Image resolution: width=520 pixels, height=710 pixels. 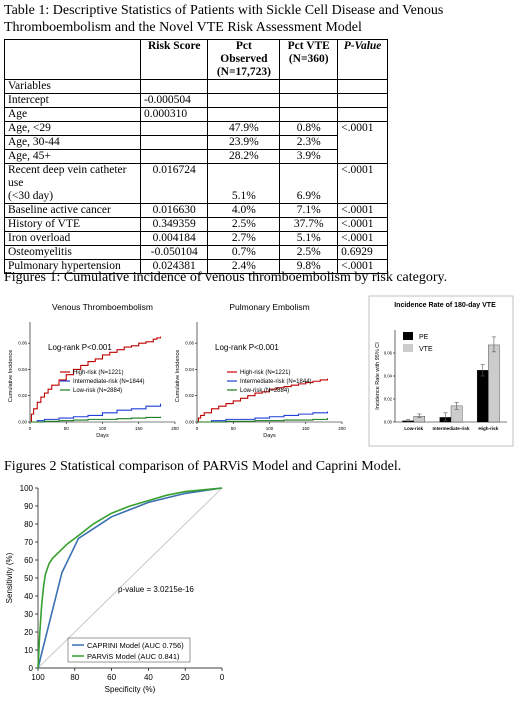 What do you see at coordinates (244, 59) in the screenshot?
I see `header-pct-observed: Pct Observed (N=17,723)` at bounding box center [244, 59].